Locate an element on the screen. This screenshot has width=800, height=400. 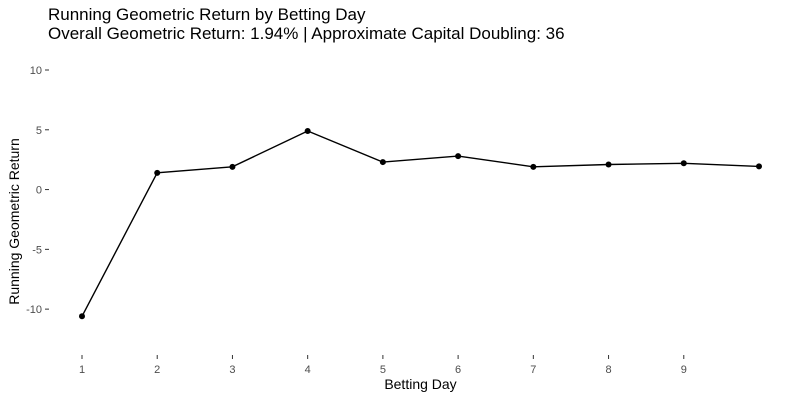
y-tick-label: 0 is located at coordinates (39, 191).